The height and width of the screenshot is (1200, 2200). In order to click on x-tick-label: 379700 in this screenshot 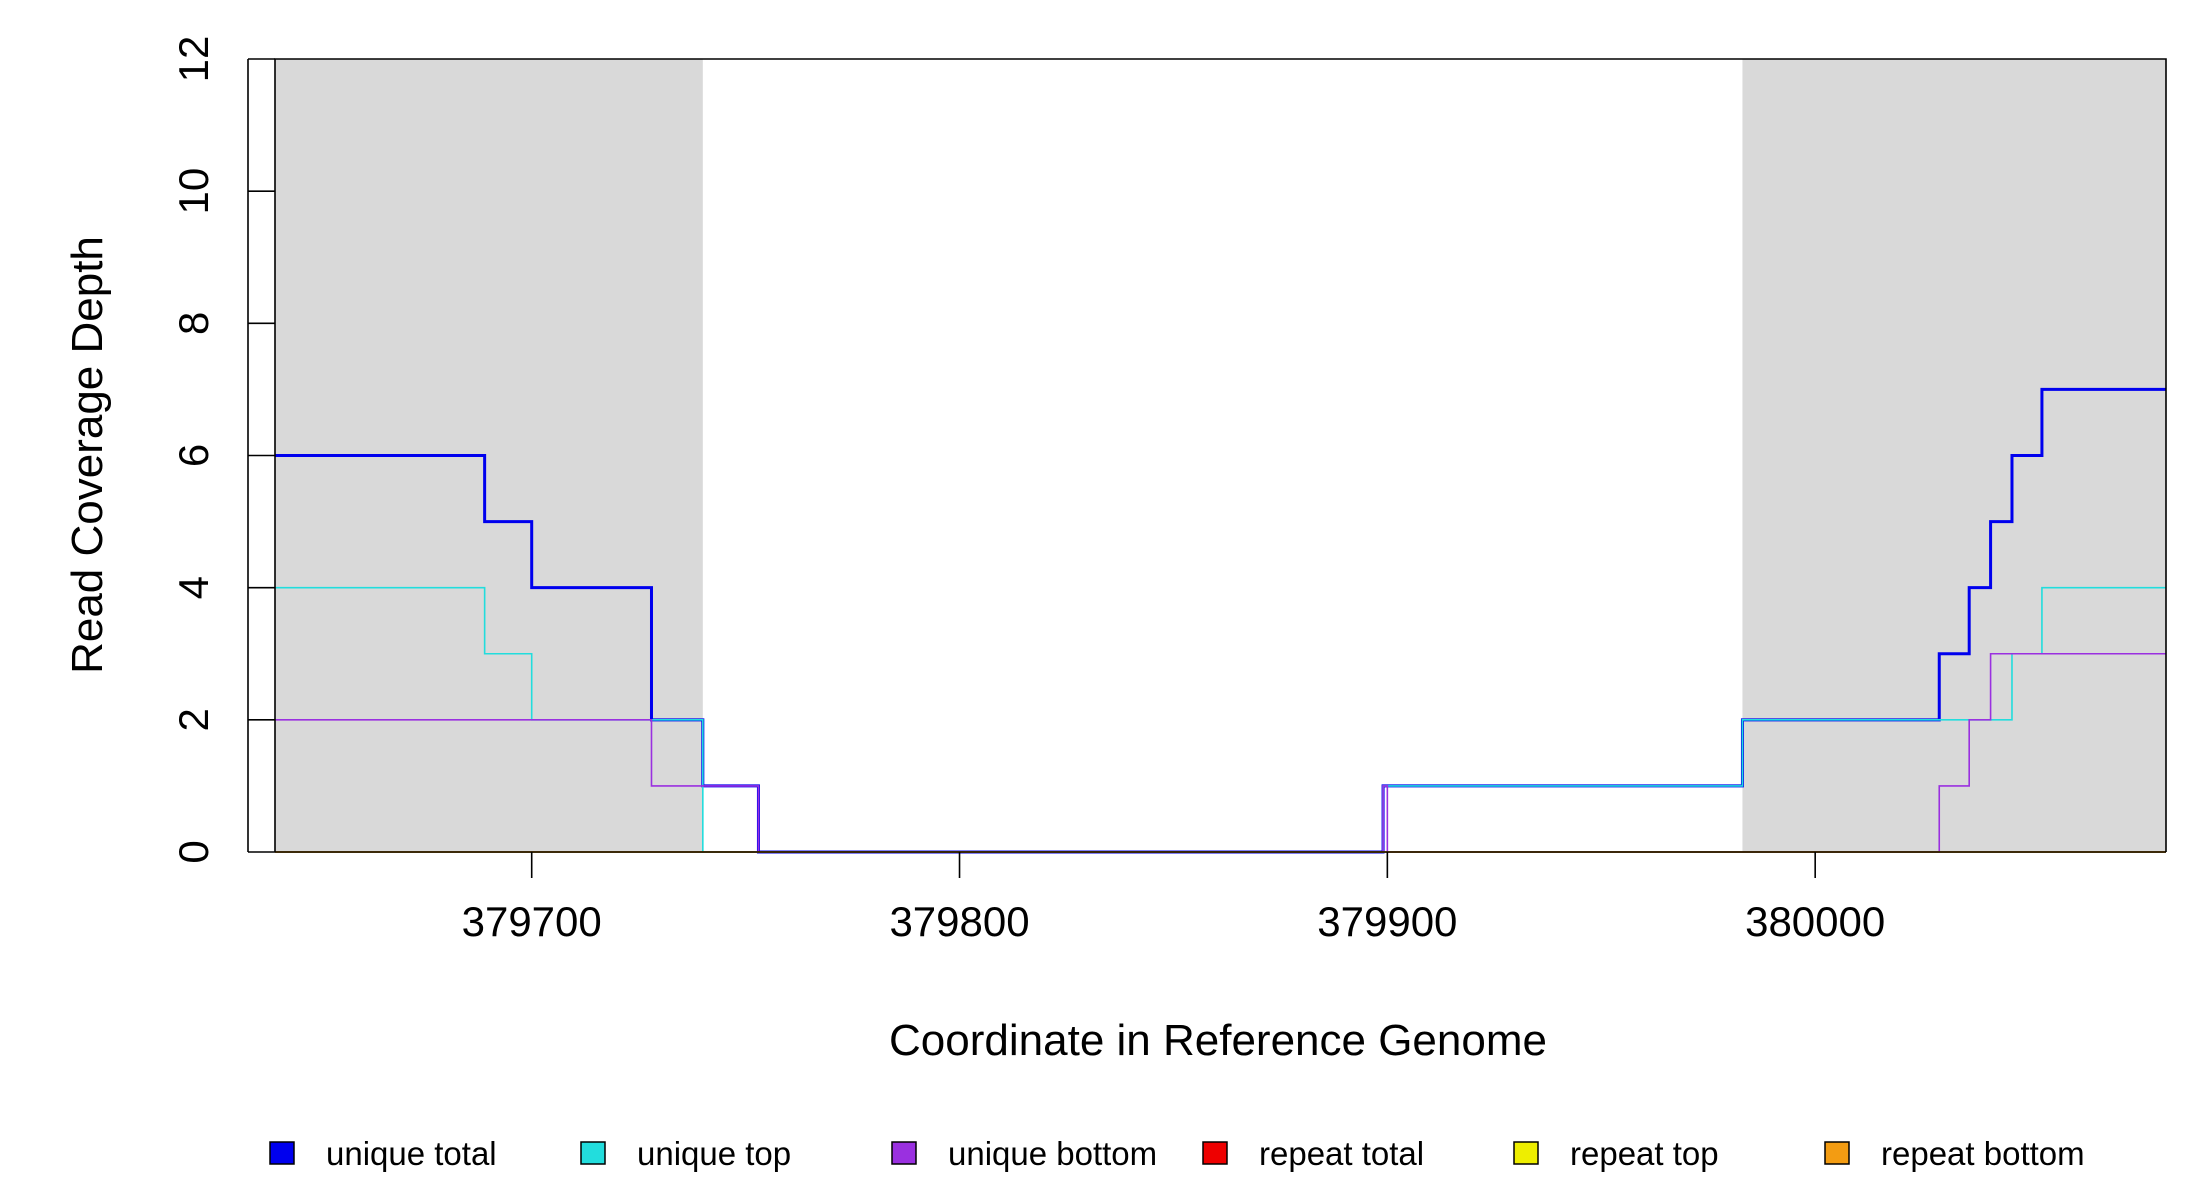, I will do `click(532, 921)`.